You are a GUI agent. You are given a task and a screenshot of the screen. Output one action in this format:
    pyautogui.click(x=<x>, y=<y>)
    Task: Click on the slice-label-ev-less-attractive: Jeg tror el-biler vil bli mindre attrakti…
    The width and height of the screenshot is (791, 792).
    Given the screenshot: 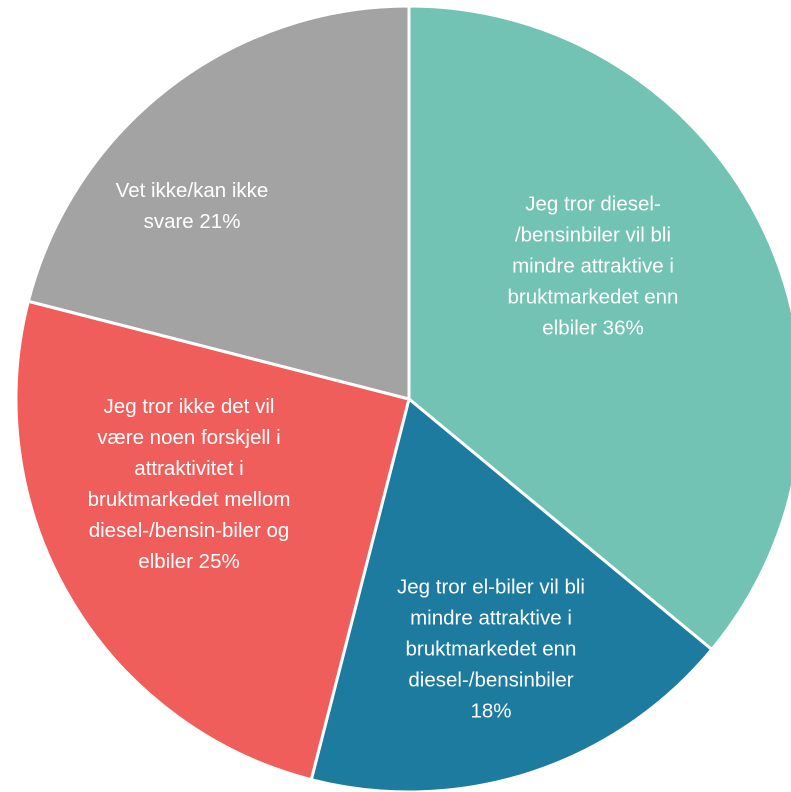 What is the action you would take?
    pyautogui.click(x=491, y=649)
    